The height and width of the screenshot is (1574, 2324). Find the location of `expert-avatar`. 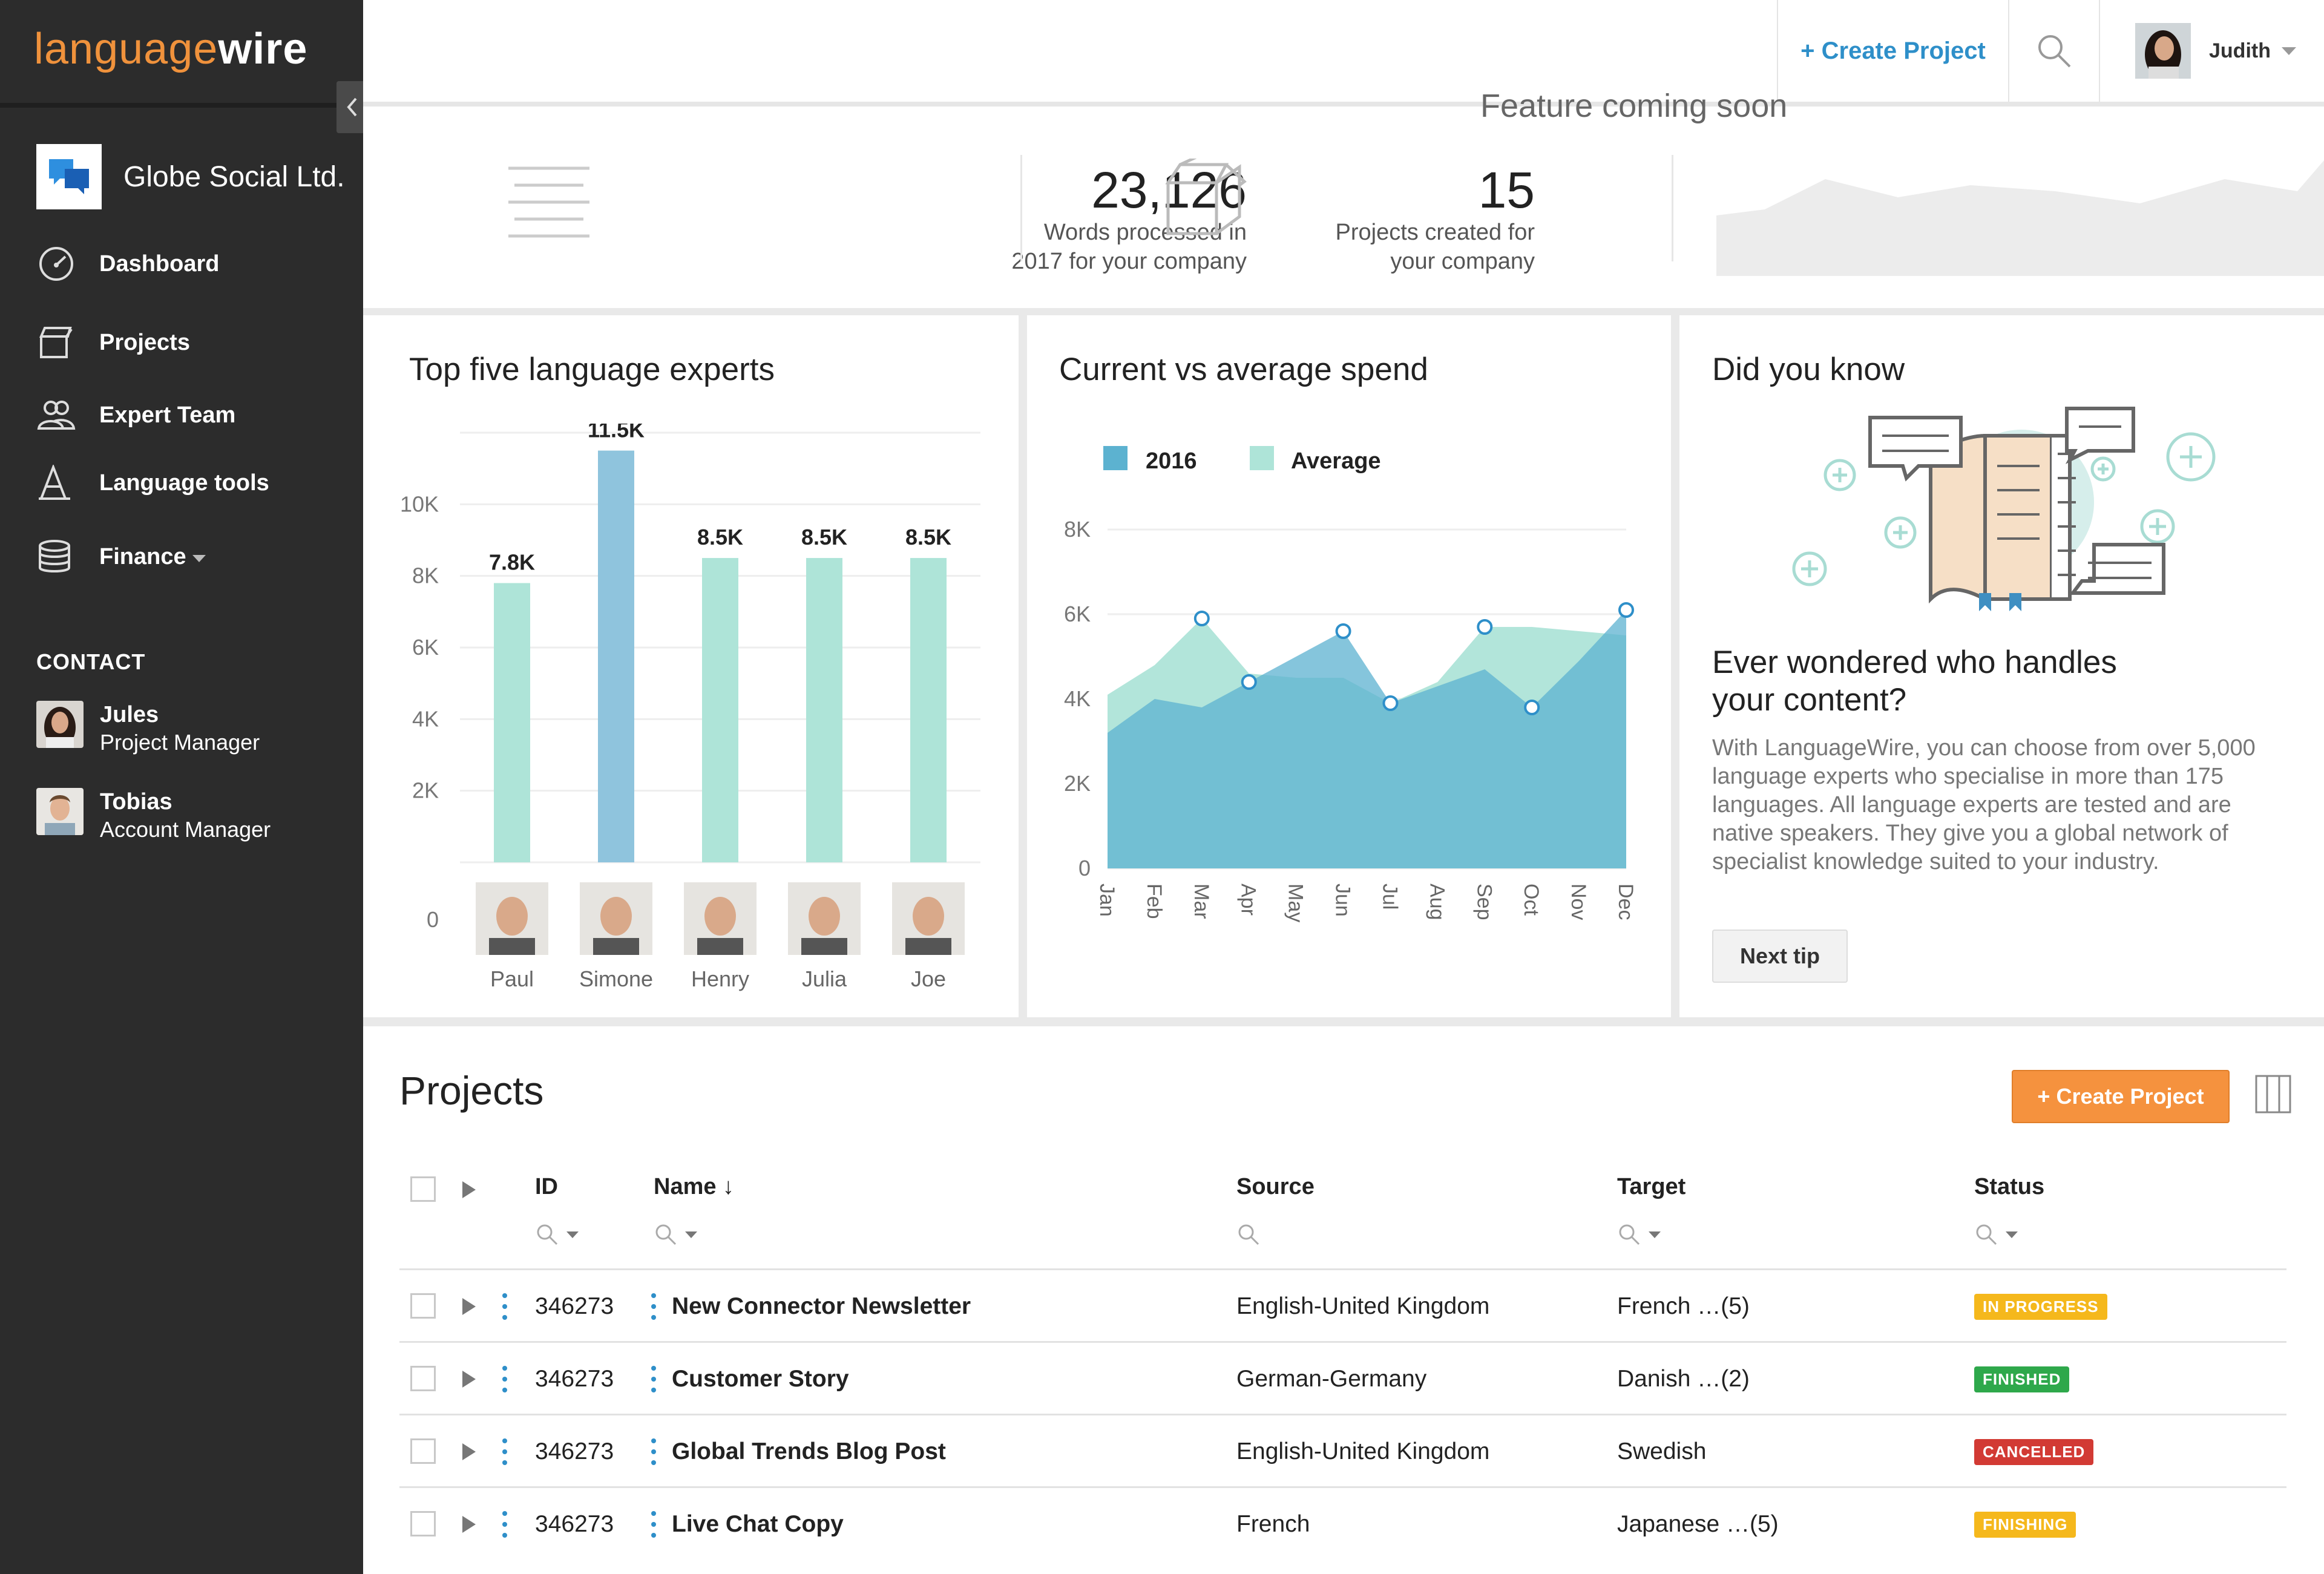

expert-avatar is located at coordinates (616, 918).